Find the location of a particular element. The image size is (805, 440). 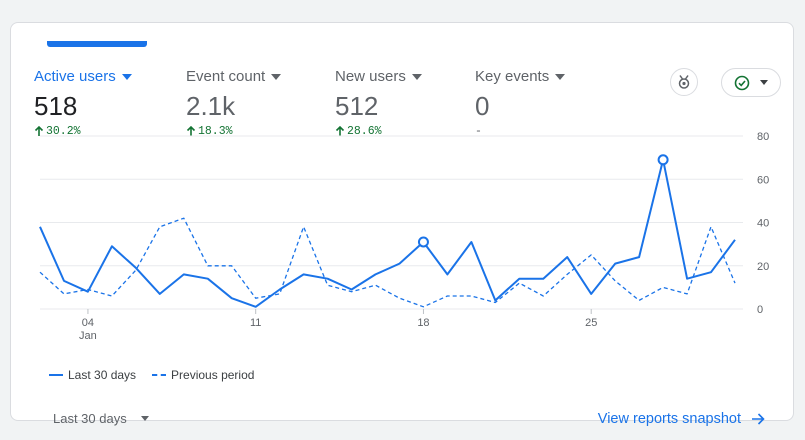

metric-label: Key events is located at coordinates (520, 76).